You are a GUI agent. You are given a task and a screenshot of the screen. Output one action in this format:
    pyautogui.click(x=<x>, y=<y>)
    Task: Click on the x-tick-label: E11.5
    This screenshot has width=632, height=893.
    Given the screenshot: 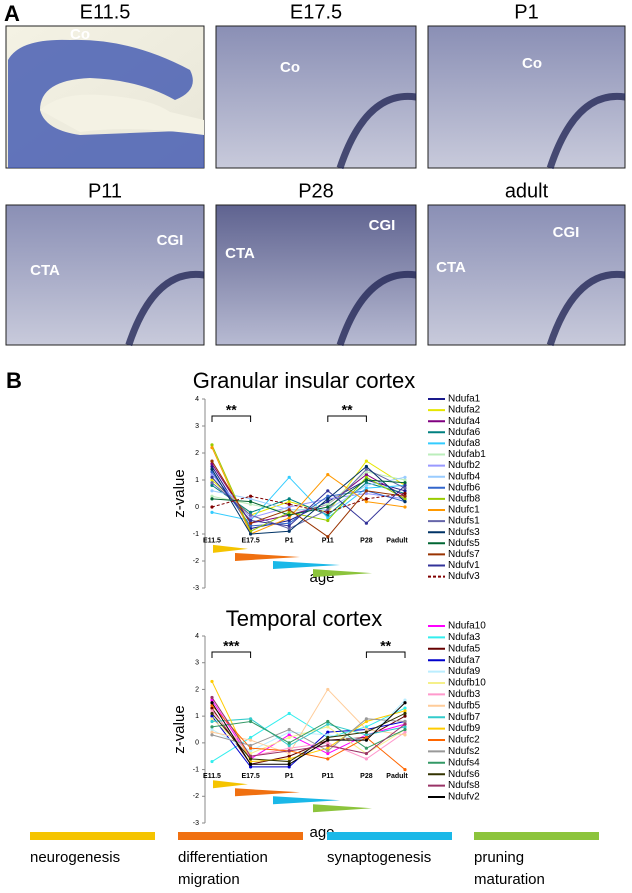 What is the action you would take?
    pyautogui.click(x=212, y=776)
    